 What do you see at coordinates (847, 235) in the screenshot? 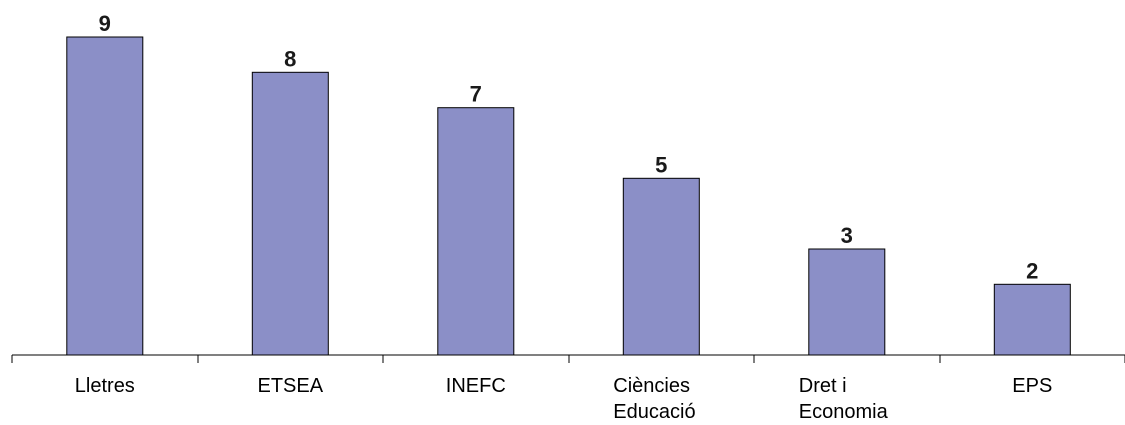
I see `data-label-4: 3` at bounding box center [847, 235].